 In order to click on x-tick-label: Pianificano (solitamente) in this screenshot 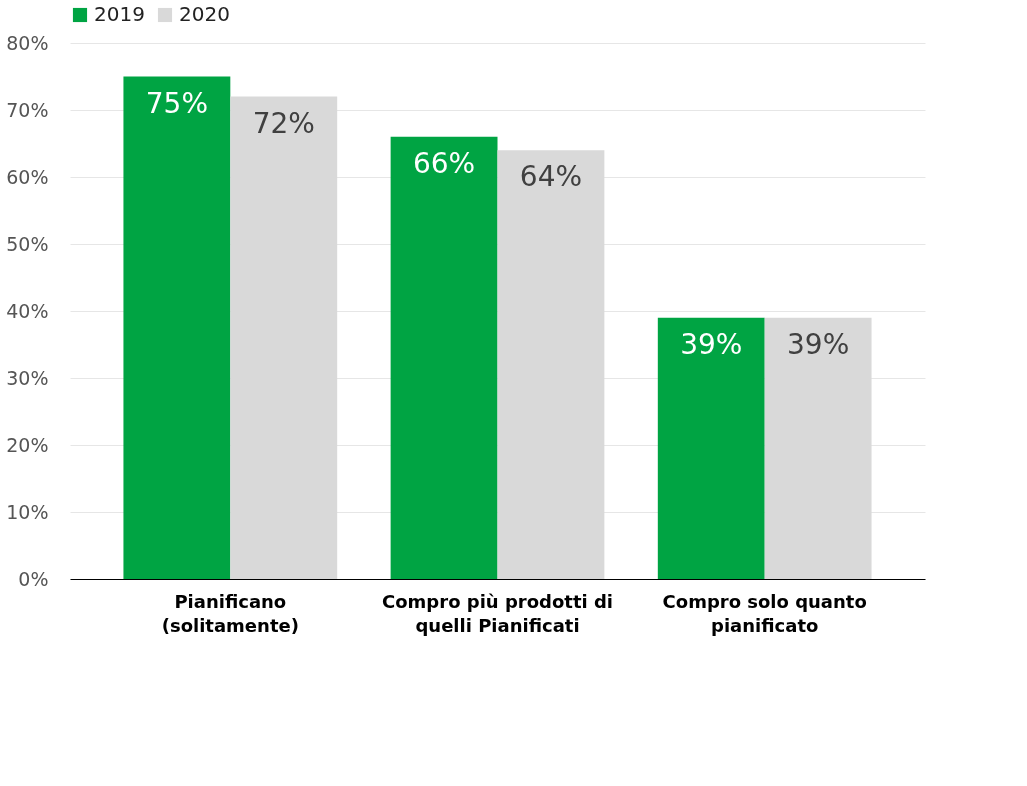, I will do `click(230, 613)`.